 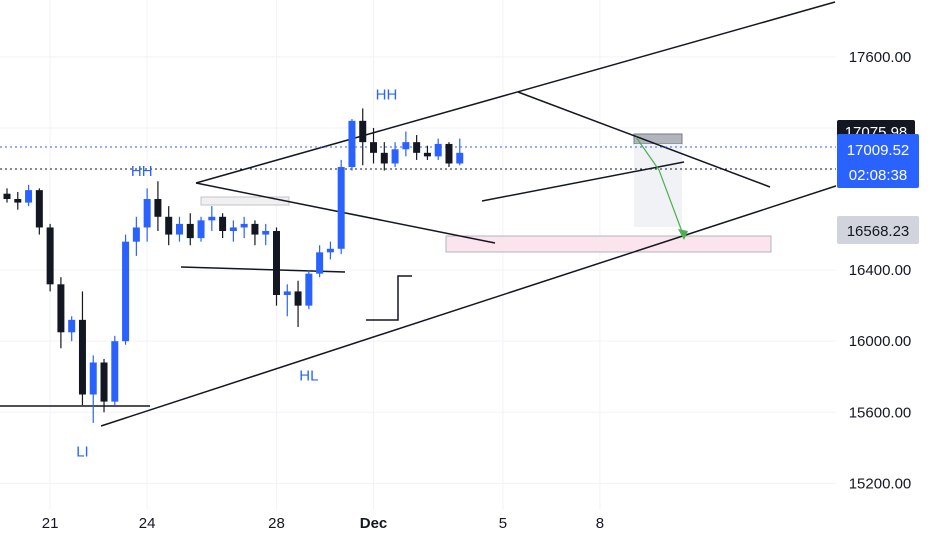 What do you see at coordinates (389, 298) in the screenshot?
I see `hl-bracket` at bounding box center [389, 298].